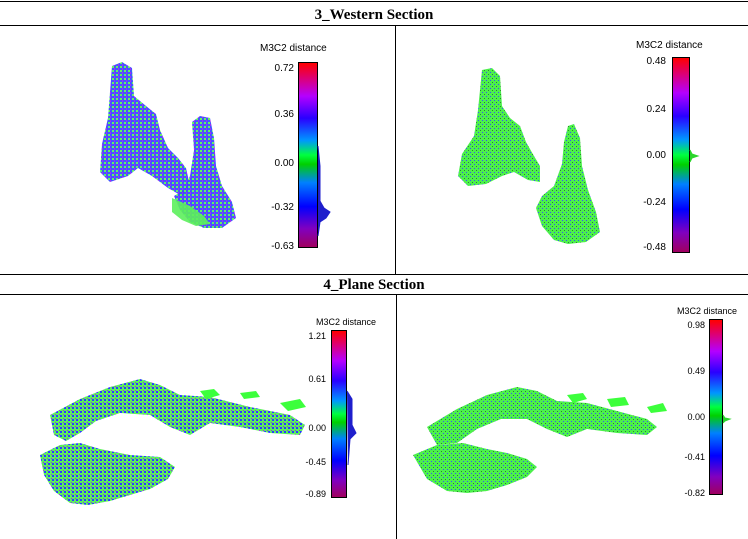 The image size is (748, 539). Describe the element at coordinates (315, 462) in the screenshot. I see `colorbar-tick-low: -0.45` at that location.